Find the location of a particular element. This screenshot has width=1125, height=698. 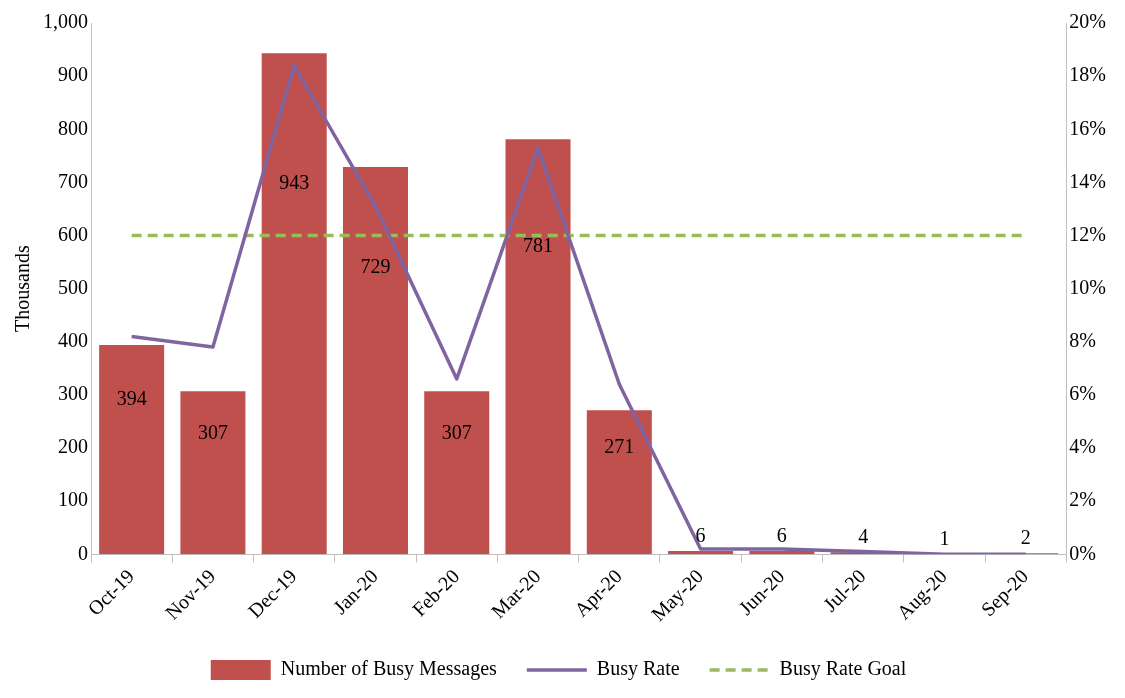

y-tick-label: 300 is located at coordinates (73, 393).